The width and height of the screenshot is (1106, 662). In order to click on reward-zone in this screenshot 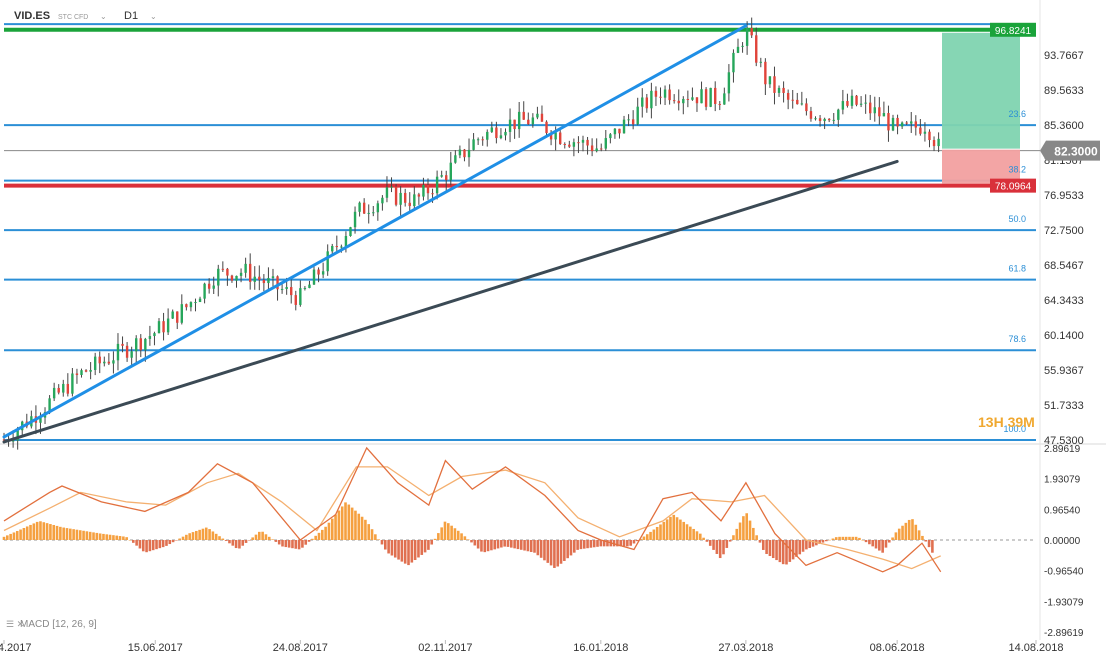, I will do `click(981, 90)`.